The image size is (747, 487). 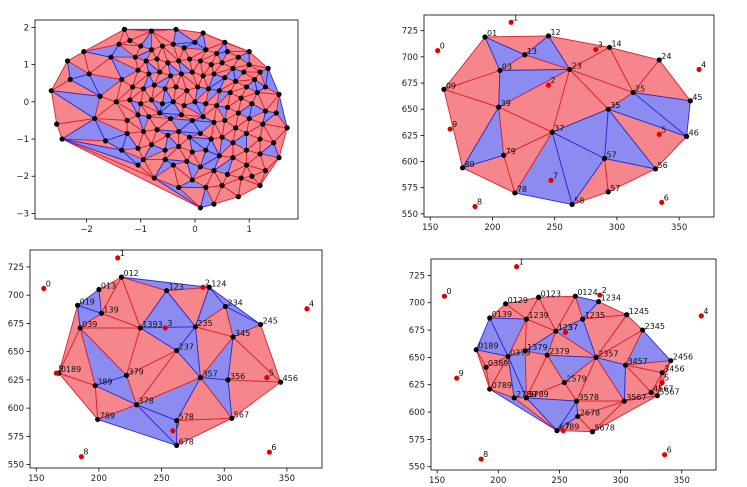 I want to click on vertex-label: 678, so click(x=186, y=441).